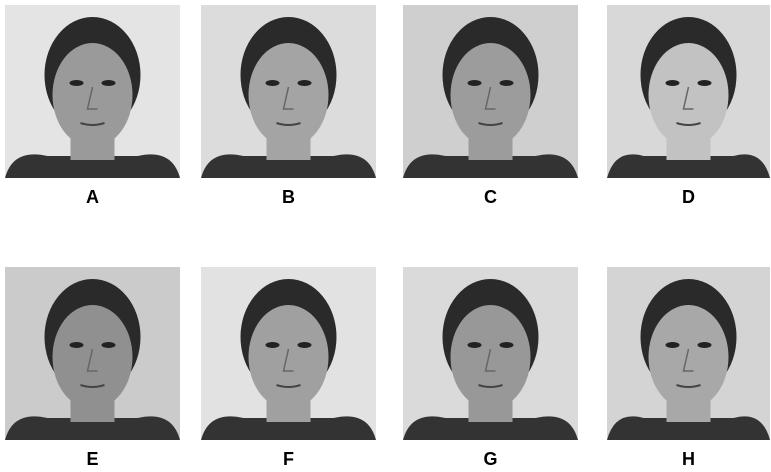 This screenshot has width=771, height=472. Describe the element at coordinates (490, 197) in the screenshot. I see `panel-label: C` at that location.